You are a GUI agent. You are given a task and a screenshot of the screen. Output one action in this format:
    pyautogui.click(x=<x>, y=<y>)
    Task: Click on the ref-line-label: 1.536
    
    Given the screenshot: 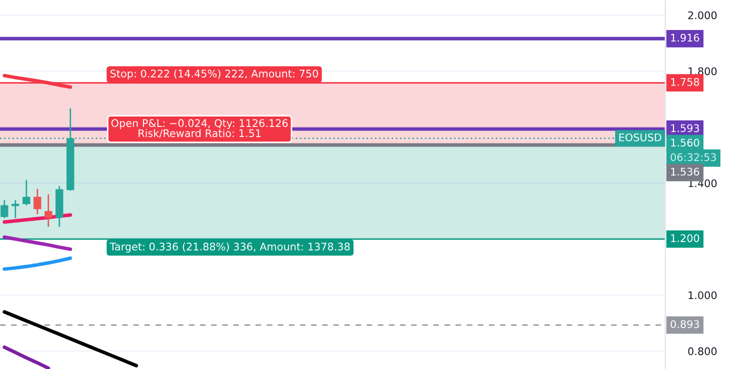 What is the action you would take?
    pyautogui.click(x=685, y=172)
    